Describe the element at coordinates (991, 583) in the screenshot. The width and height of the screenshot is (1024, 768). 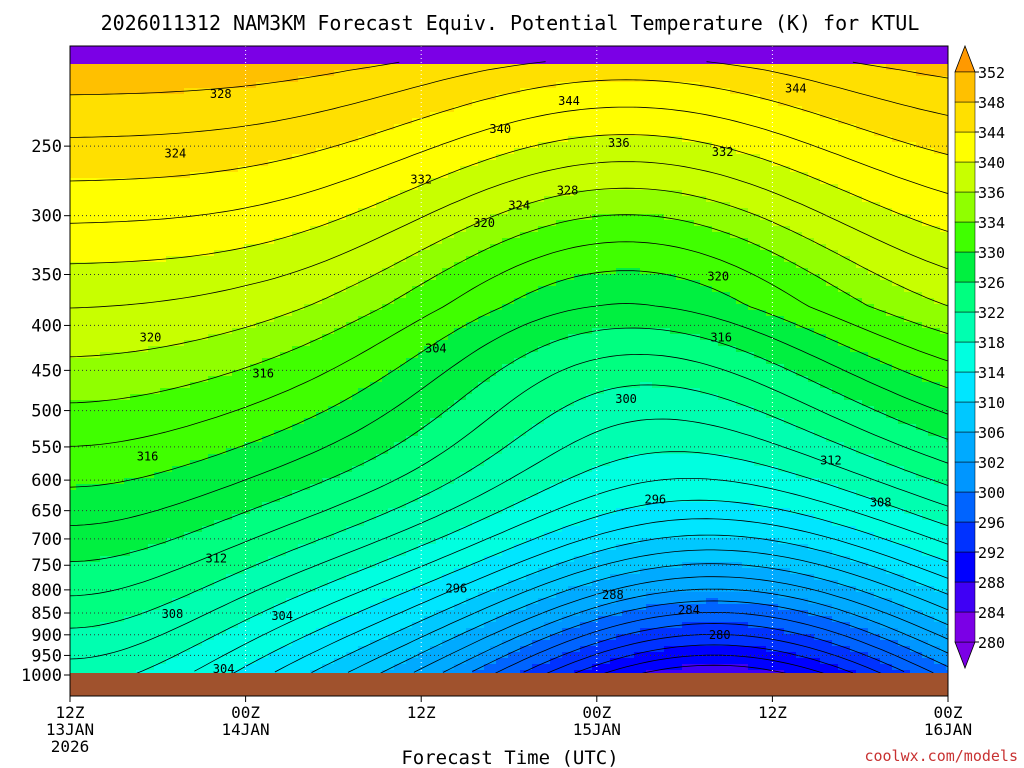
I see `colorbar-label: 288` at that location.